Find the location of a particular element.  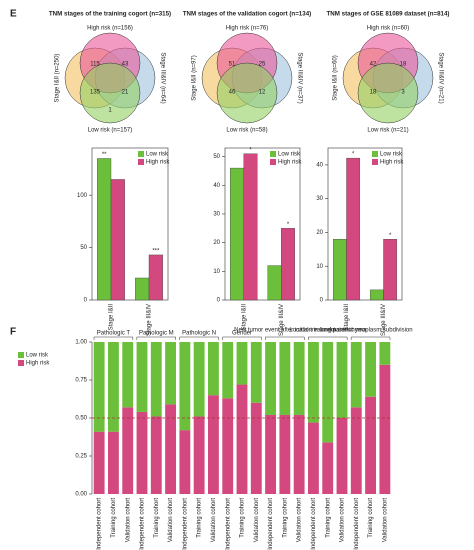

venn-set-label: Low risk (n=21) is located at coordinates (387, 131).